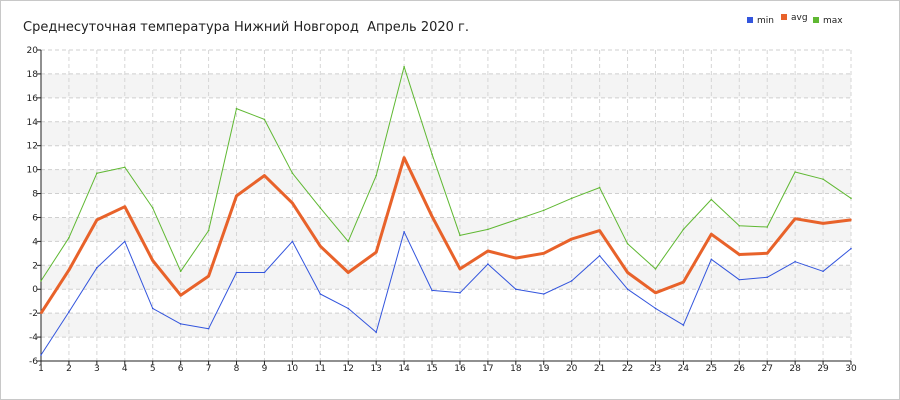 The height and width of the screenshot is (400, 900). Describe the element at coordinates (35, 195) in the screenshot. I see `y-tick-label: 8` at that location.